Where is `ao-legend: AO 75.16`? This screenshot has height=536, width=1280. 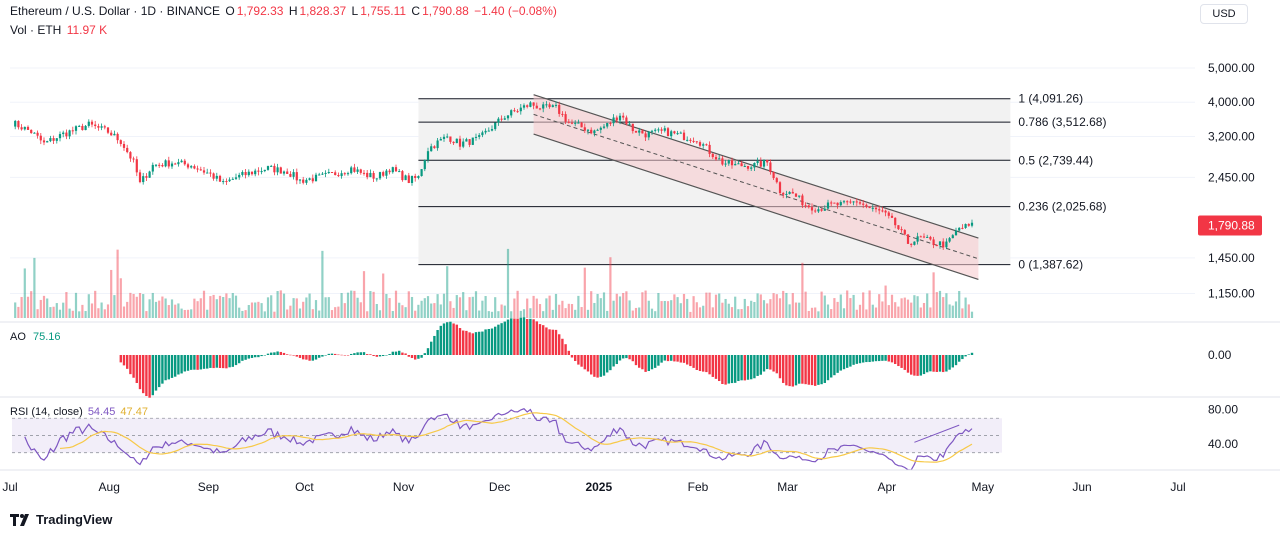 ao-legend: AO 75.16 is located at coordinates (35, 337).